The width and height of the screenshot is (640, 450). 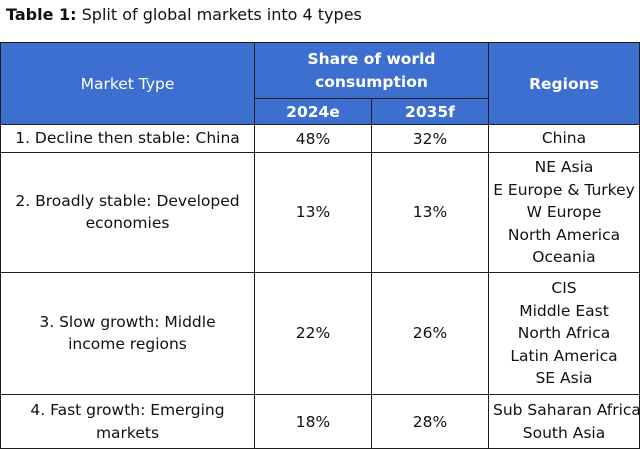 I want to click on region-item: NE Asia, so click(x=564, y=167).